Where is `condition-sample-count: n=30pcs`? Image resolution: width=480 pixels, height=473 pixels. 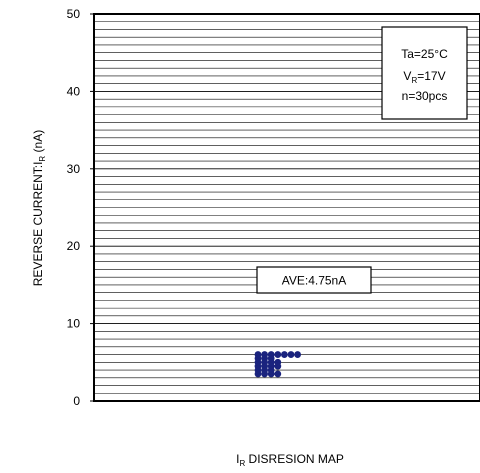
condition-sample-count: n=30pcs is located at coordinates (425, 96).